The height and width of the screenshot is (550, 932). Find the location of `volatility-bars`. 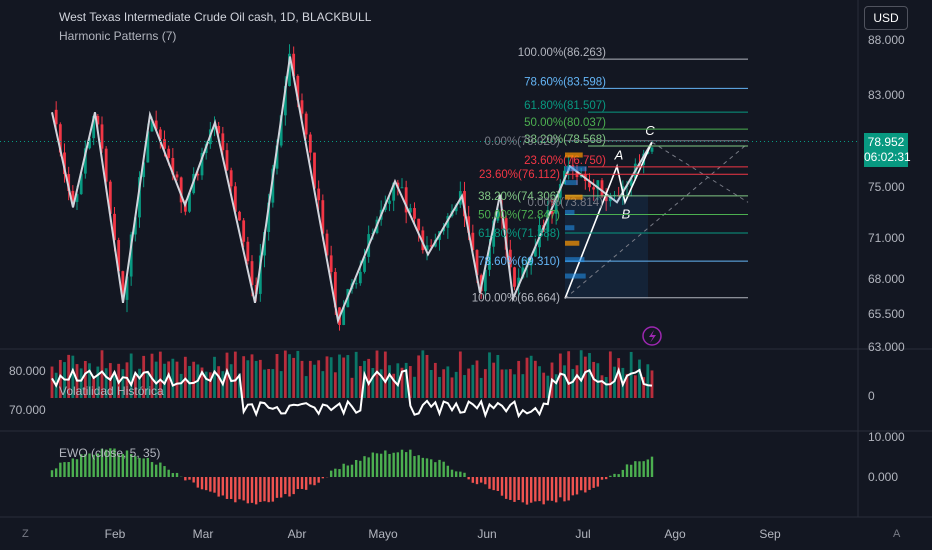

volatility-bars is located at coordinates (352, 374).